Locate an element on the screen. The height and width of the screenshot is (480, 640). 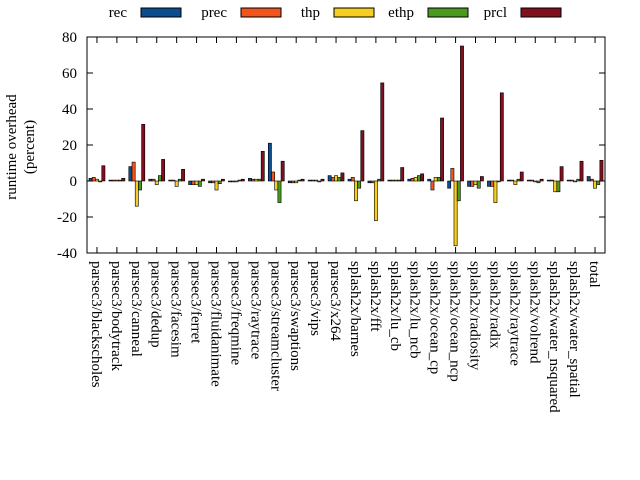
x-tick-label: parsec3/dedup is located at coordinates (156, 304).